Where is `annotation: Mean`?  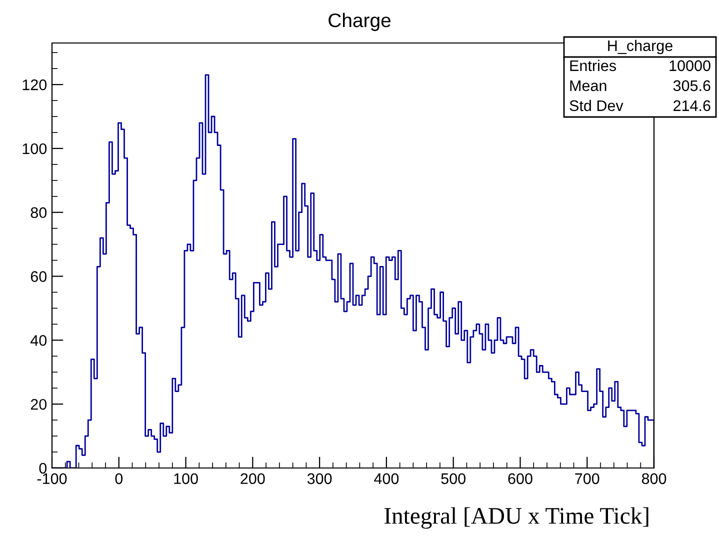 annotation: Mean is located at coordinates (588, 86).